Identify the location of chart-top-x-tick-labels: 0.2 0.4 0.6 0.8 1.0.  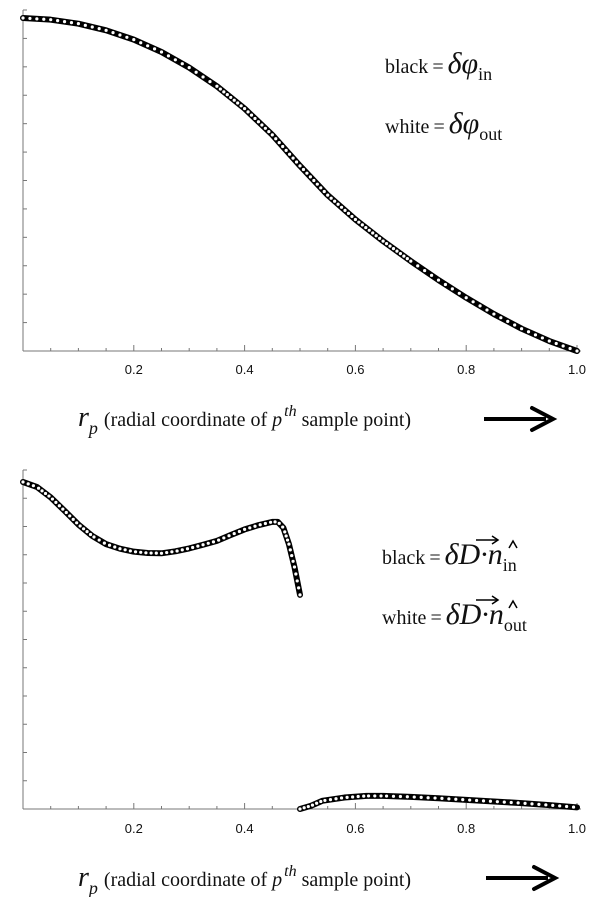
(355, 369).